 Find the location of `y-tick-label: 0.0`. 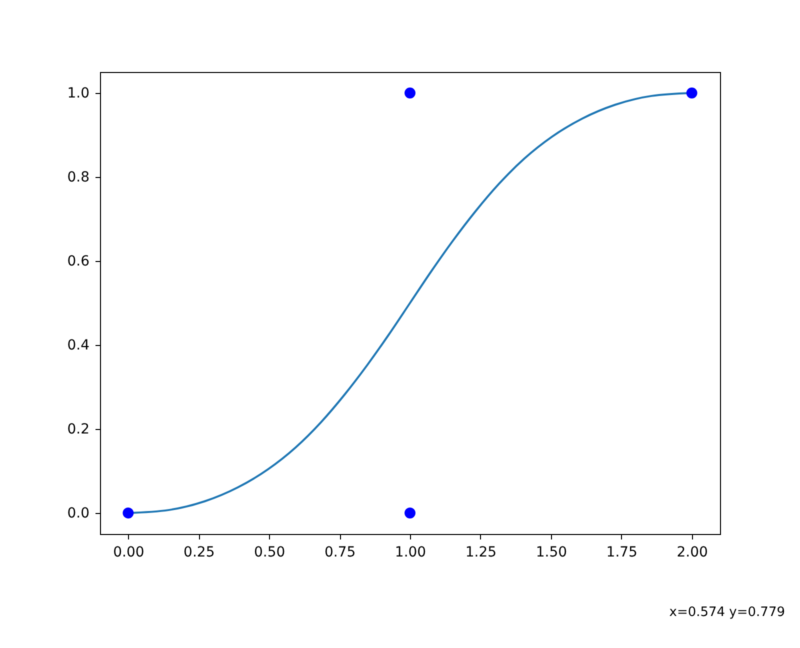

y-tick-label: 0.0 is located at coordinates (78, 514).